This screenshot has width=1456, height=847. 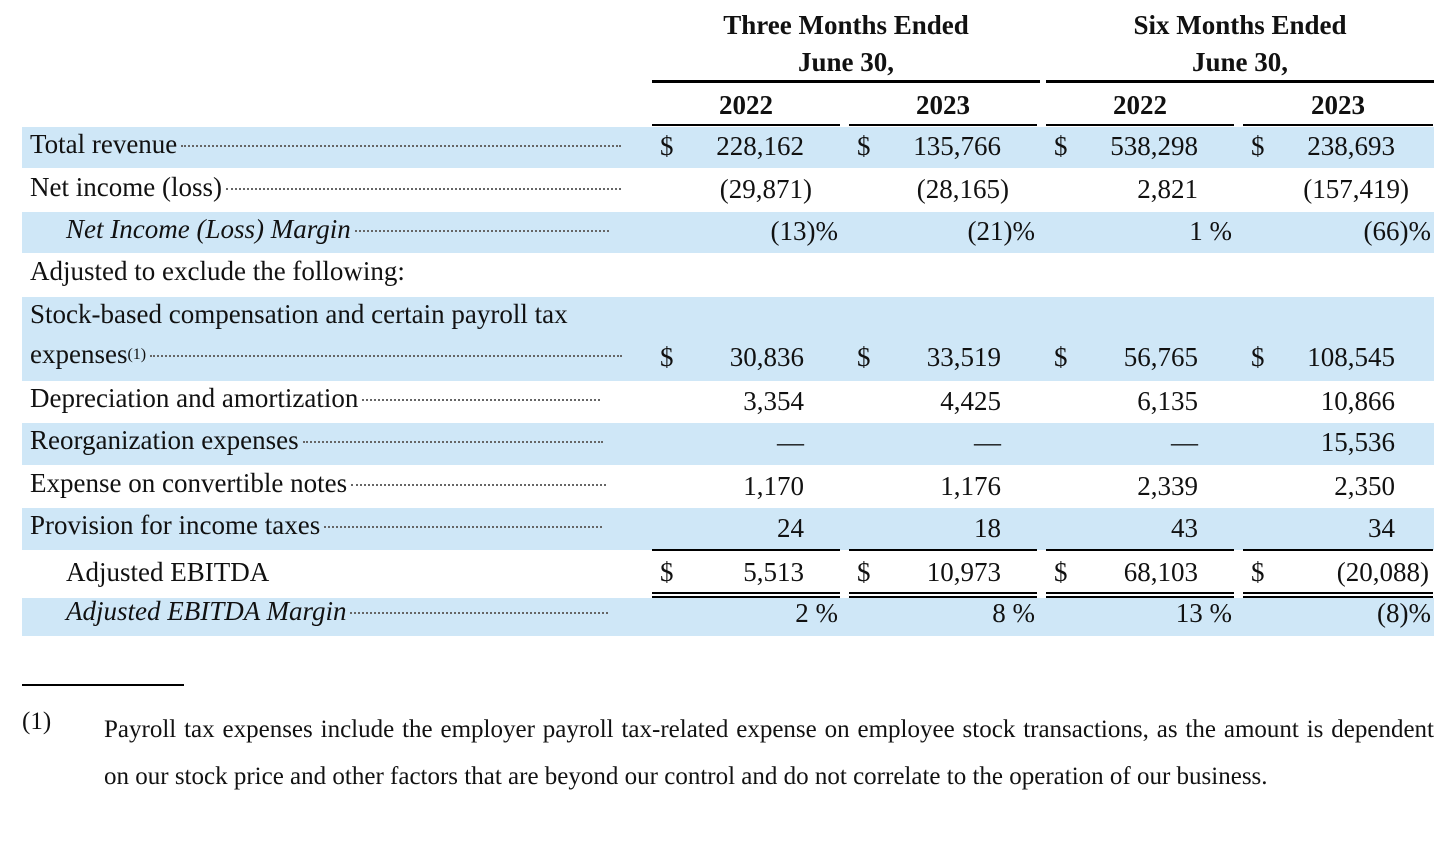 What do you see at coordinates (1338, 105) in the screenshot?
I see `year-header-4: 2023` at bounding box center [1338, 105].